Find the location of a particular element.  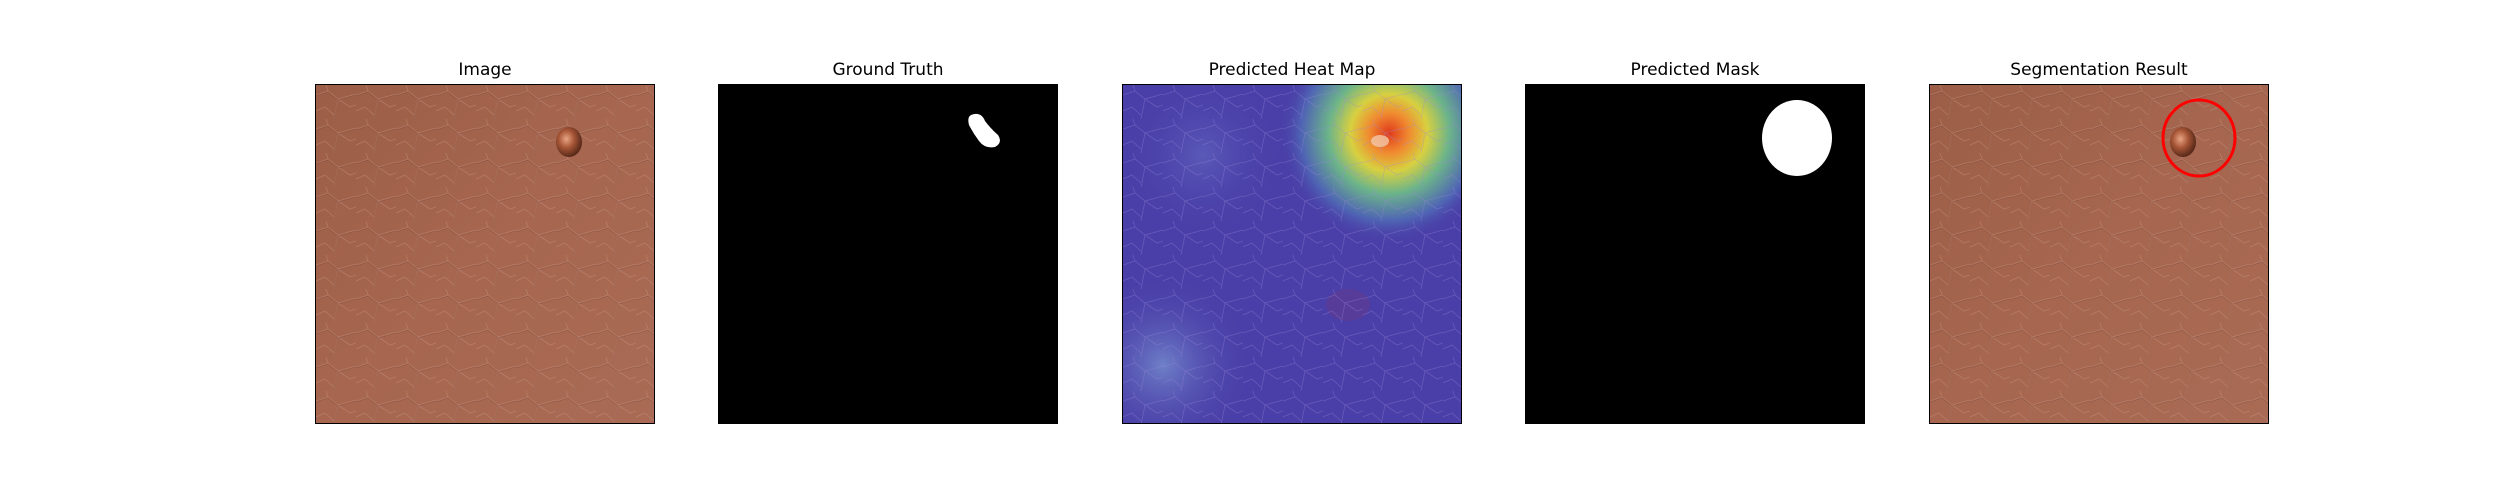

heat-map is located at coordinates (1292, 254).